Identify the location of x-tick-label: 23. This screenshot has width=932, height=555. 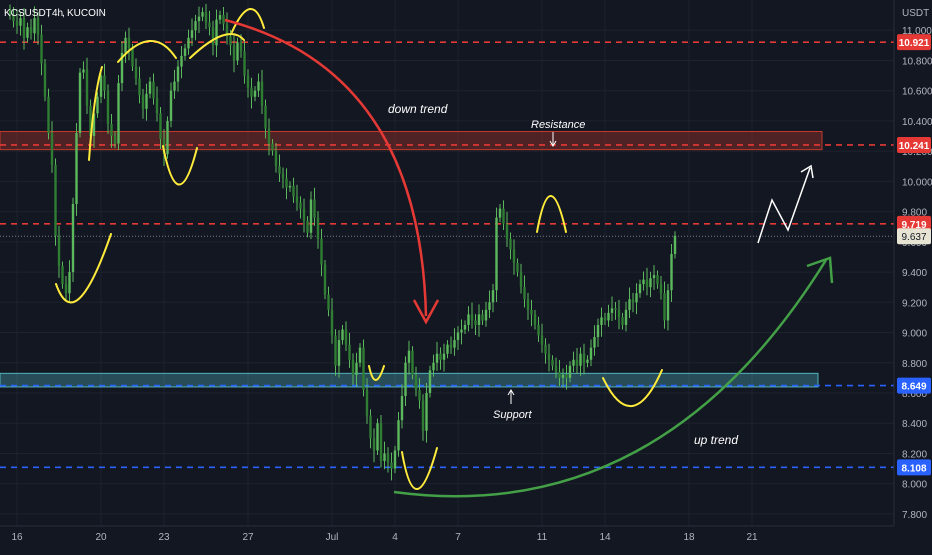
(164, 537).